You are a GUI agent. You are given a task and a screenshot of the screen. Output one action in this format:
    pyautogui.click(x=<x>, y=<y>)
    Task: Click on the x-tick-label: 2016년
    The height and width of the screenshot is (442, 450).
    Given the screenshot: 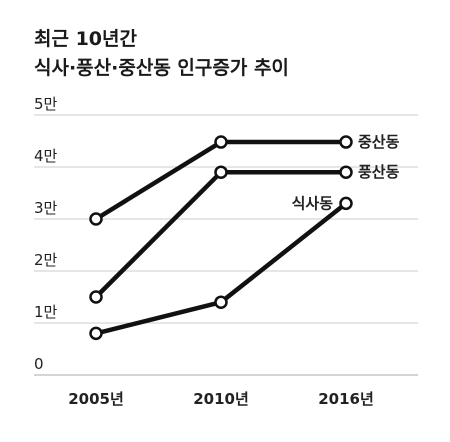 What is the action you would take?
    pyautogui.click(x=346, y=399)
    